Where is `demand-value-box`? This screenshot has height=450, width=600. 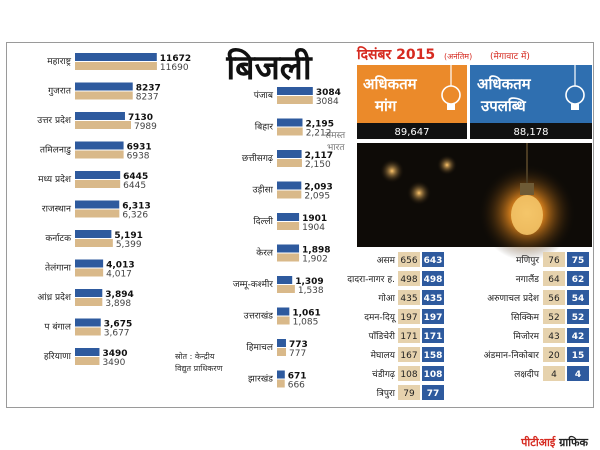 demand-value-box is located at coordinates (412, 131).